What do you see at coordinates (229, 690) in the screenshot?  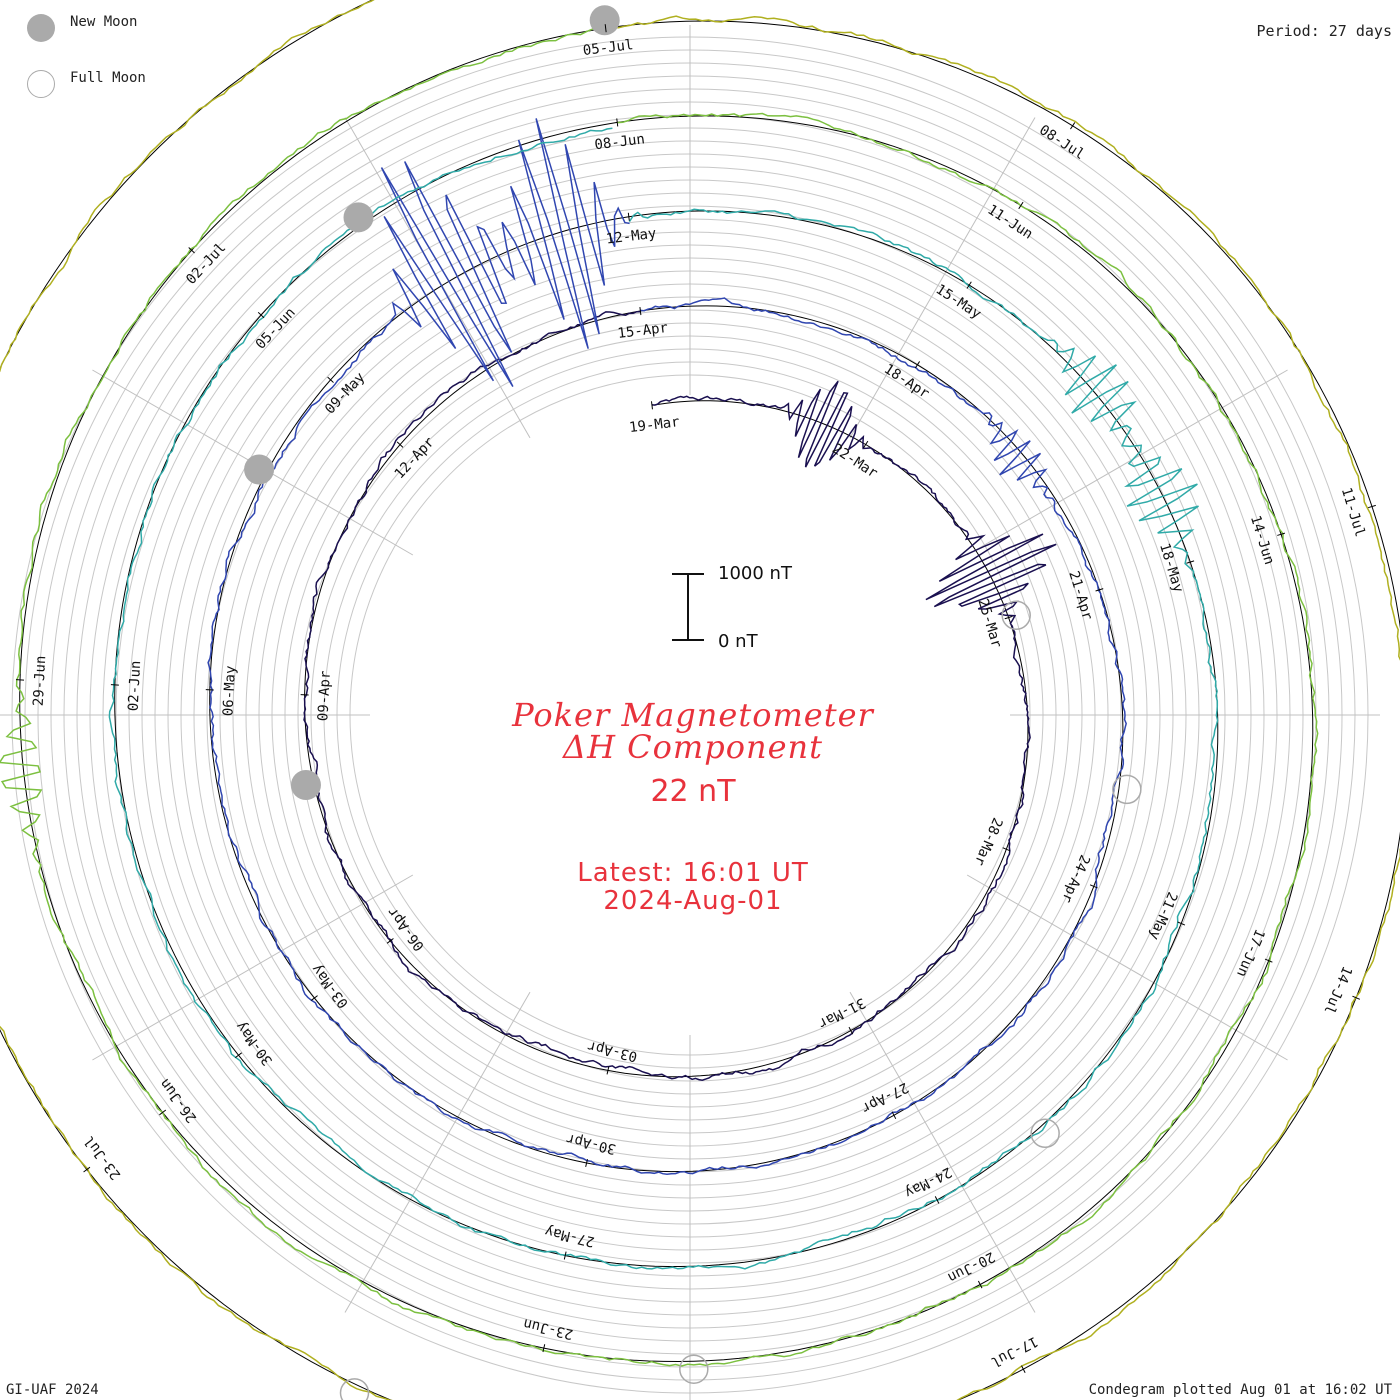 I see `date-label: 06-May` at bounding box center [229, 690].